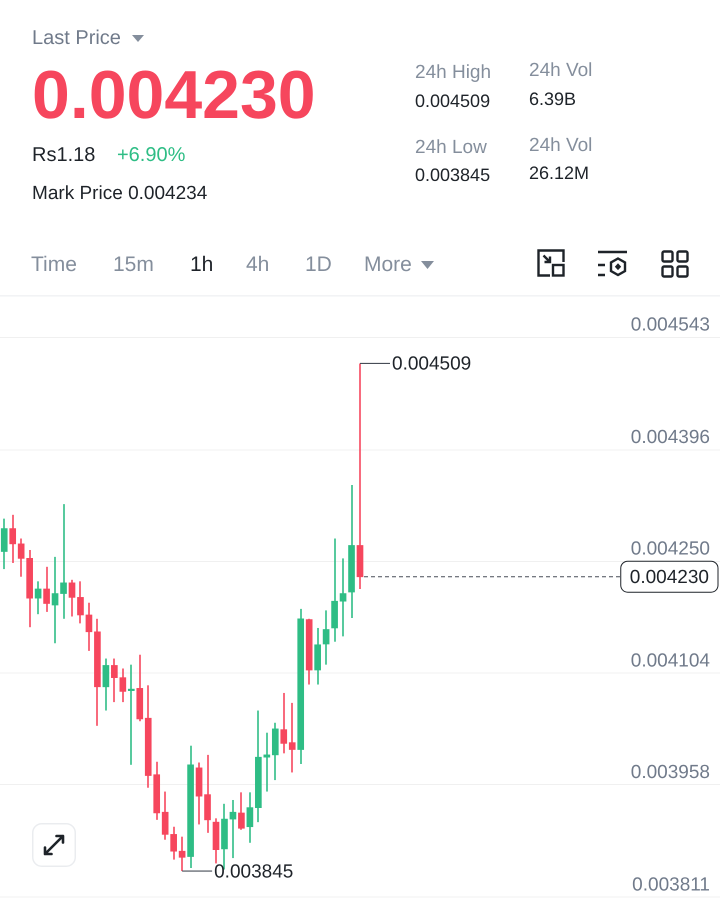 This screenshot has width=720, height=900. What do you see at coordinates (670, 325) in the screenshot?
I see `y-tick-label: 0.004543` at bounding box center [670, 325].